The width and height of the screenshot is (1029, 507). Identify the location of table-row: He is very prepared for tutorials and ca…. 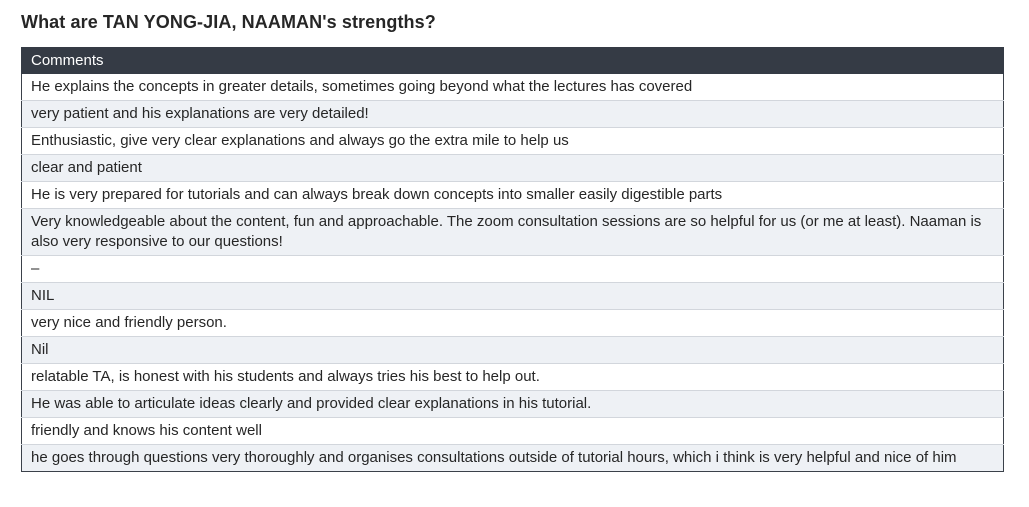
(512, 195).